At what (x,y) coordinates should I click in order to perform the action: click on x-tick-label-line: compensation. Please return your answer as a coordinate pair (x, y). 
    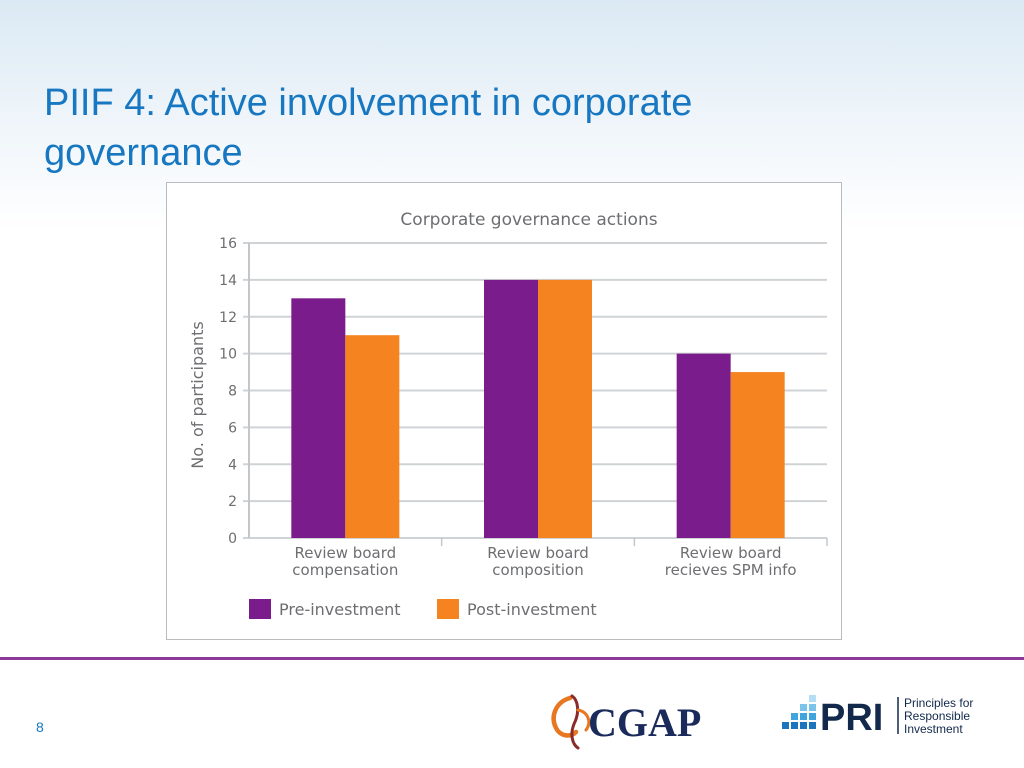
    Looking at the image, I should click on (345, 570).